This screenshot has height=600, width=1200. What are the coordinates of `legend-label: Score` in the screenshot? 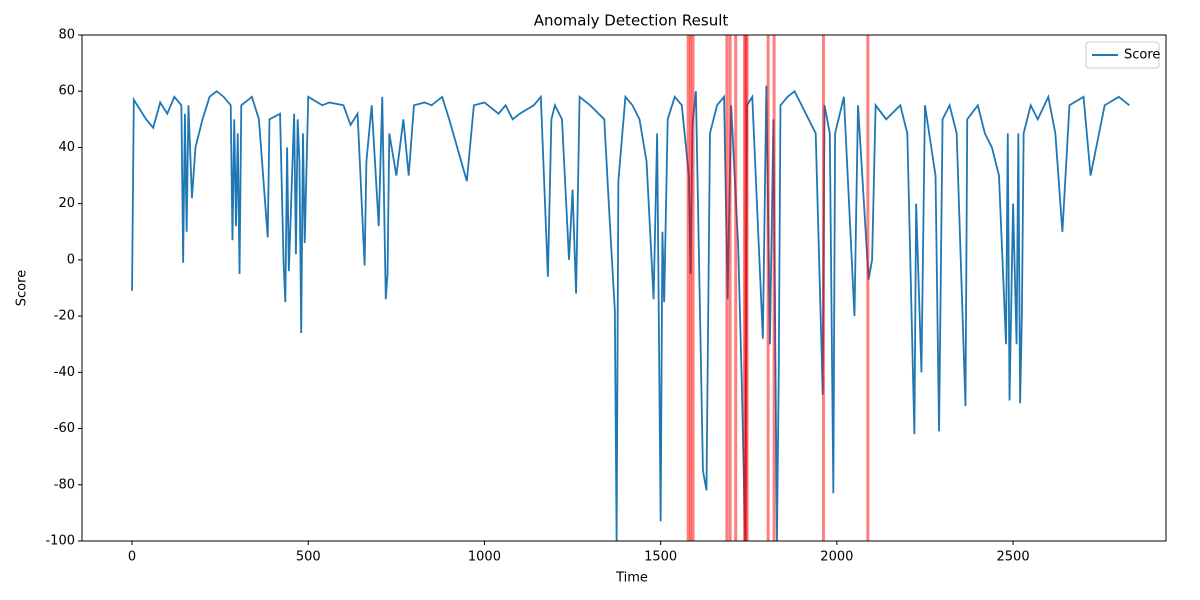 It's located at (1142, 55).